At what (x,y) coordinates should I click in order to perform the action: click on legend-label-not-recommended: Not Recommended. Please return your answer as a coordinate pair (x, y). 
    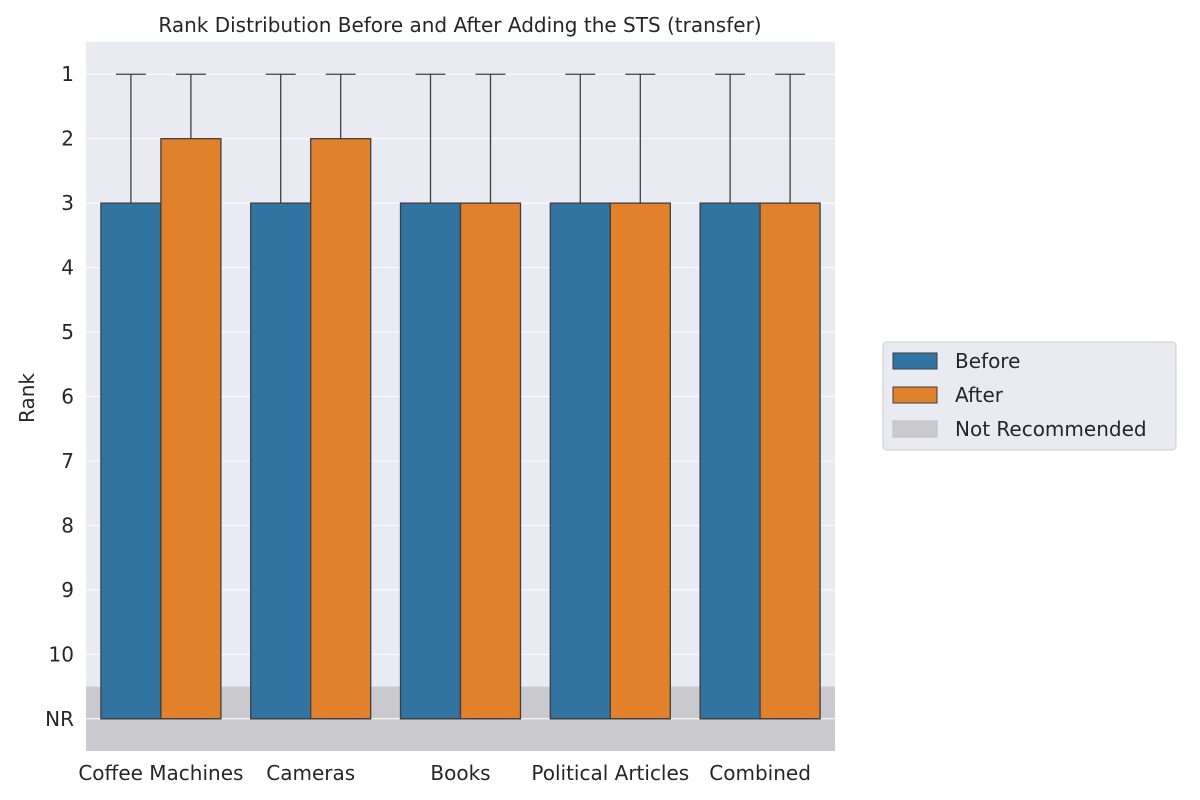
    Looking at the image, I should click on (1051, 429).